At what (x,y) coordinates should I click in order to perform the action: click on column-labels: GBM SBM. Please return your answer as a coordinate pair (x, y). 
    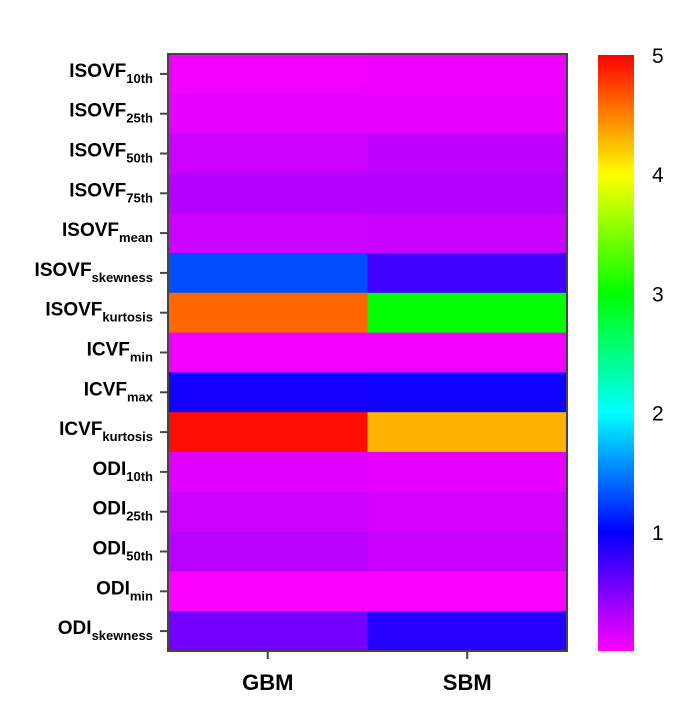
    Looking at the image, I should click on (367, 673).